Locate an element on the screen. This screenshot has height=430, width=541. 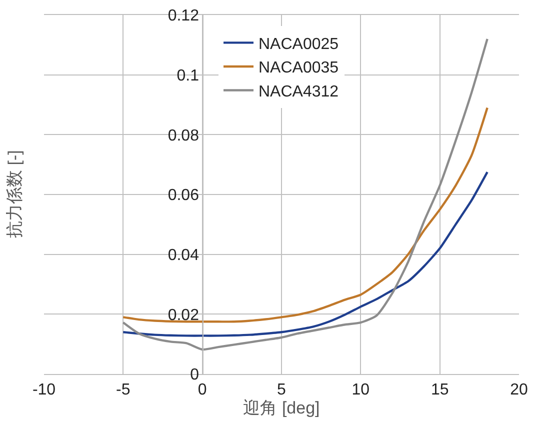
x-tick-label: 5 is located at coordinates (281, 389).